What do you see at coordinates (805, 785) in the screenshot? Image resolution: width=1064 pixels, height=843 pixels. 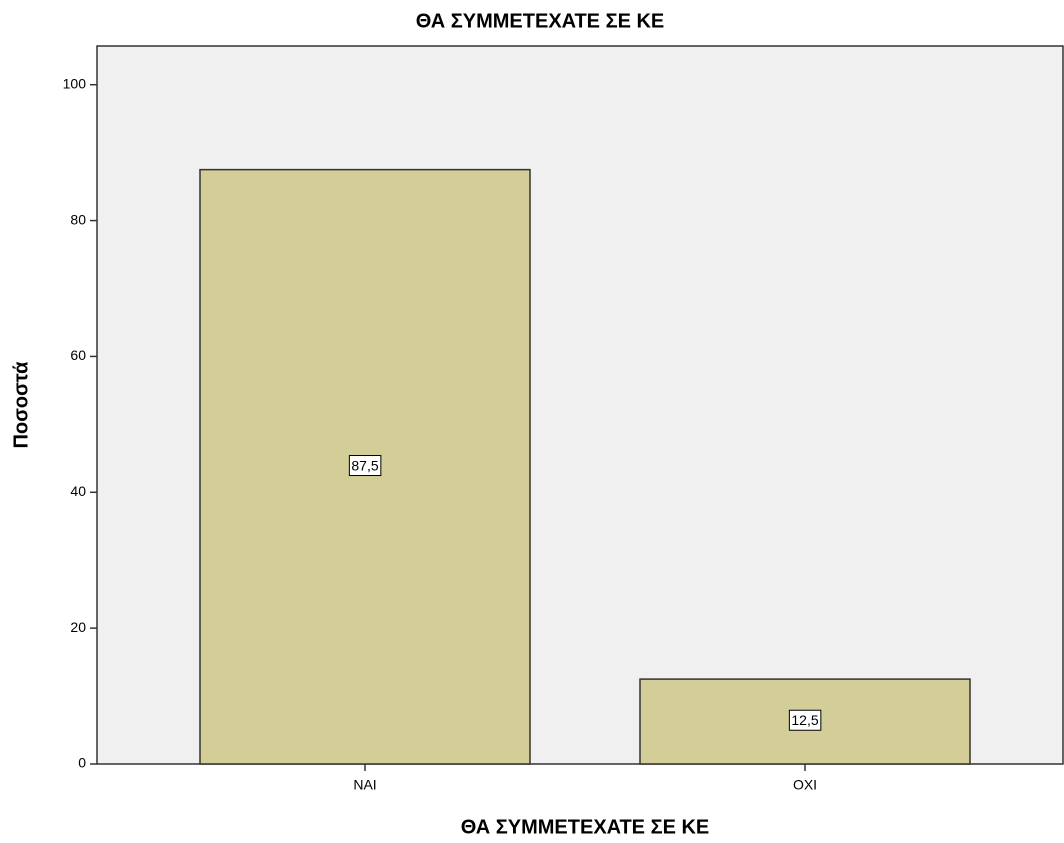 I see `x-tick-label: ΟΧΙ` at bounding box center [805, 785].